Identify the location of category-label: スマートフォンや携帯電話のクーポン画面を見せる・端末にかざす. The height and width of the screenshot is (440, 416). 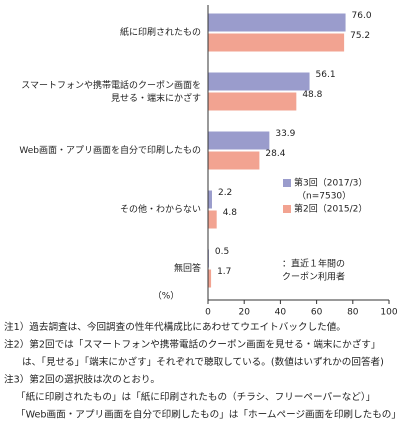
(111, 91).